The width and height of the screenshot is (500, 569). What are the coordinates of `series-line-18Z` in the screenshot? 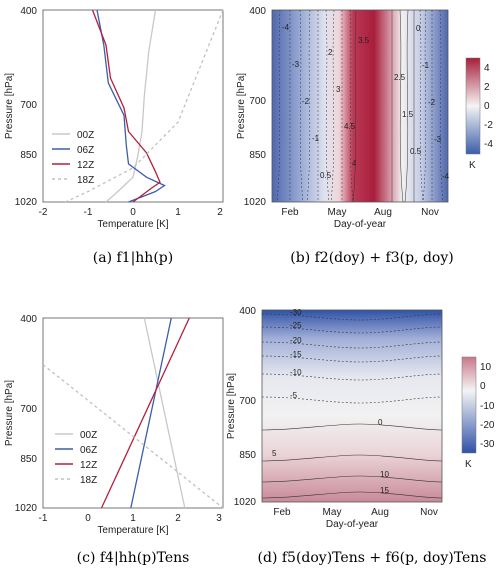 It's located at (133, 436).